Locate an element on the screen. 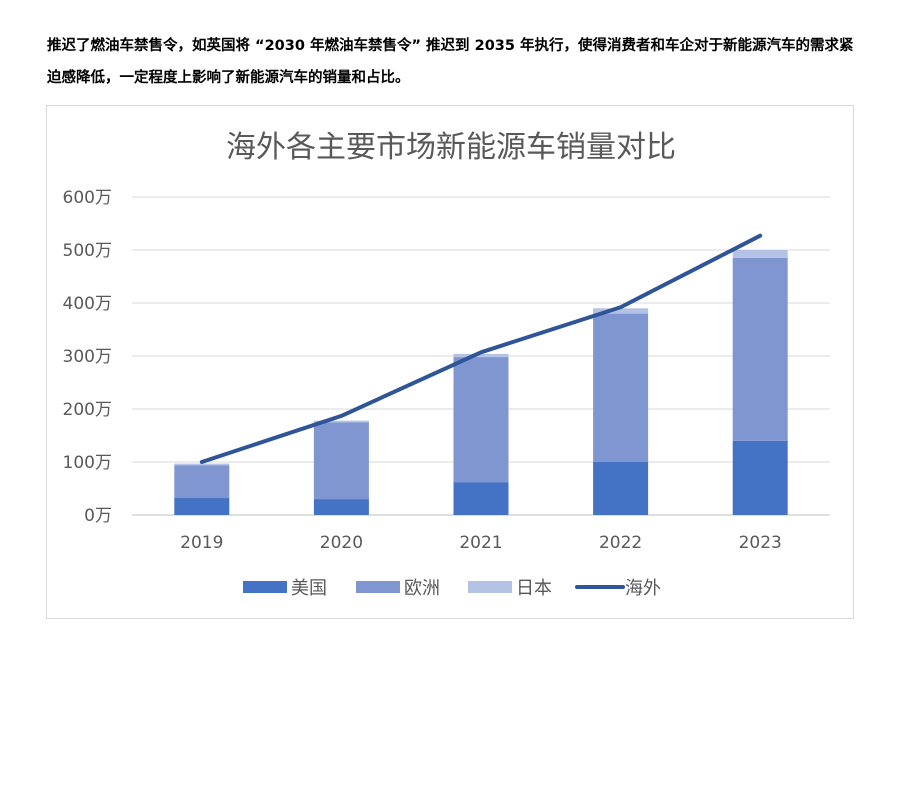 The height and width of the screenshot is (792, 900). y-tick-label: 0万 is located at coordinates (98, 516).